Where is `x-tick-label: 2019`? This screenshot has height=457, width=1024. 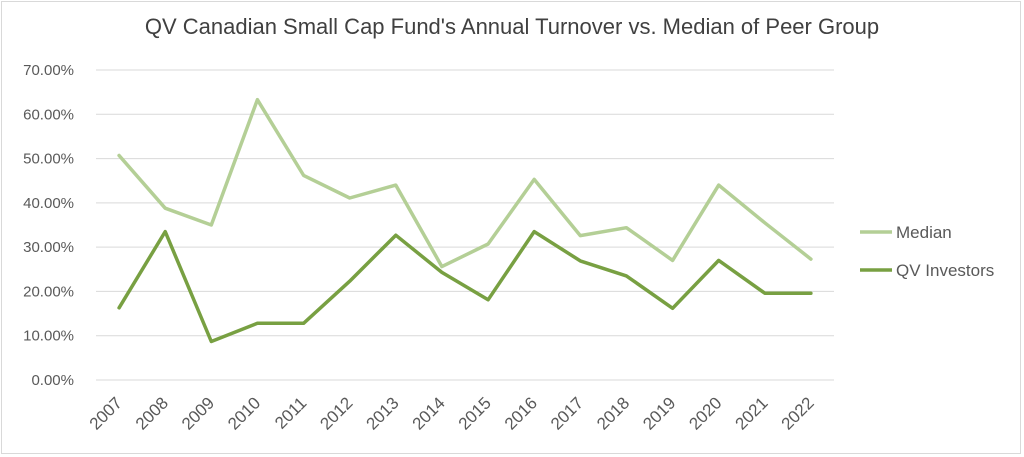
x-tick-label: 2019 is located at coordinates (659, 413).